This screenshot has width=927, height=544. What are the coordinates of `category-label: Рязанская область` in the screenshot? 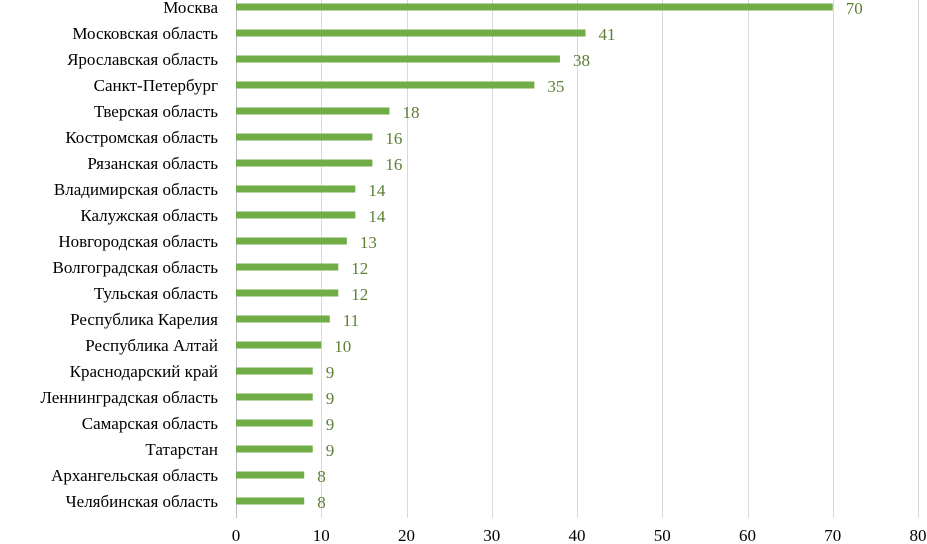 It's located at (152, 163).